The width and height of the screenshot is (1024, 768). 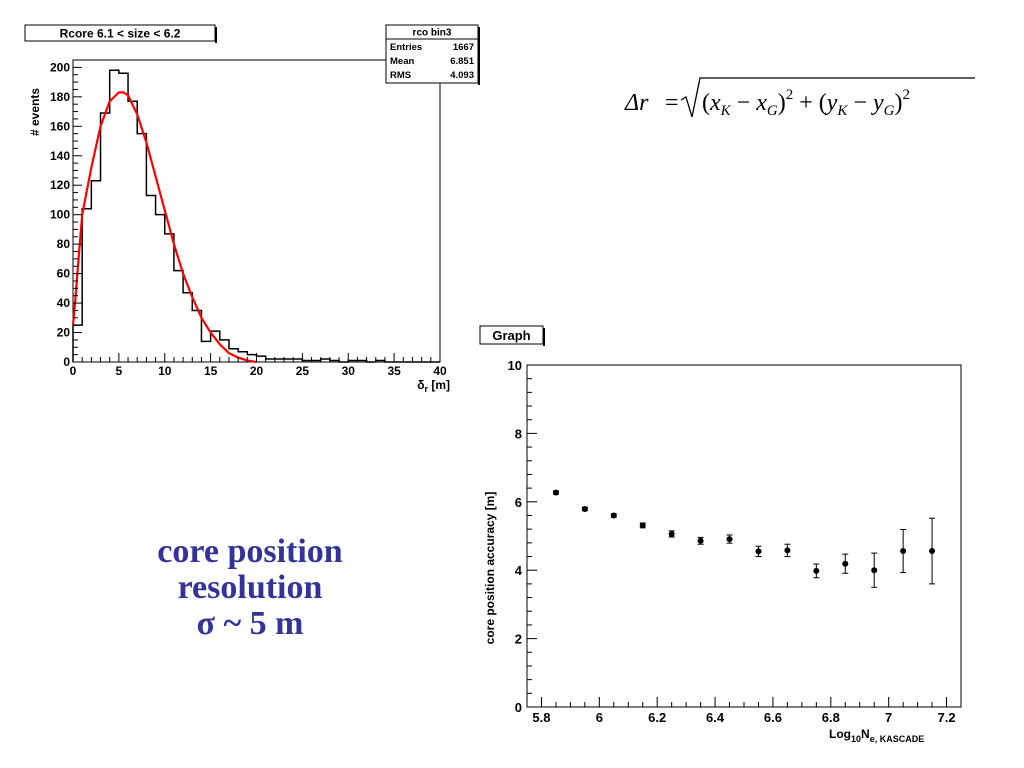 What do you see at coordinates (439, 385) in the screenshot?
I see `x-label-unit: [m]` at bounding box center [439, 385].